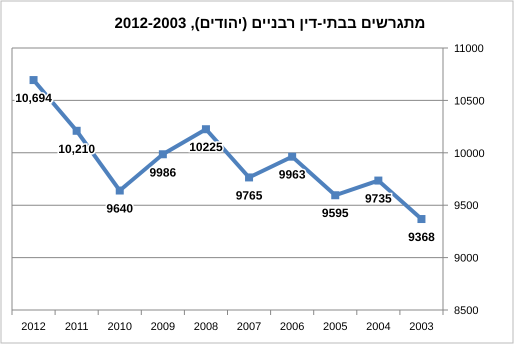 The width and height of the screenshot is (514, 344). Describe the element at coordinates (335, 327) in the screenshot. I see `x-tick-label: 2005` at that location.